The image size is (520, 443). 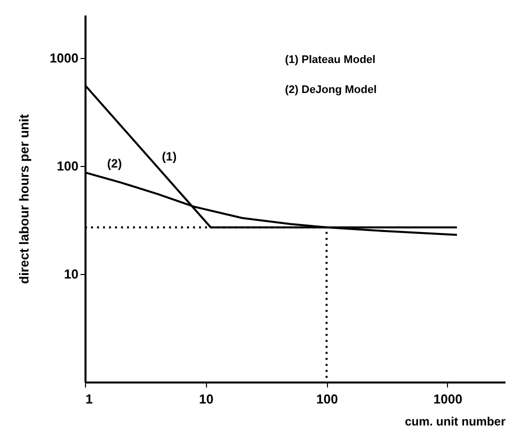 What do you see at coordinates (89, 399) in the screenshot?
I see `x-tick-label: 1` at bounding box center [89, 399].